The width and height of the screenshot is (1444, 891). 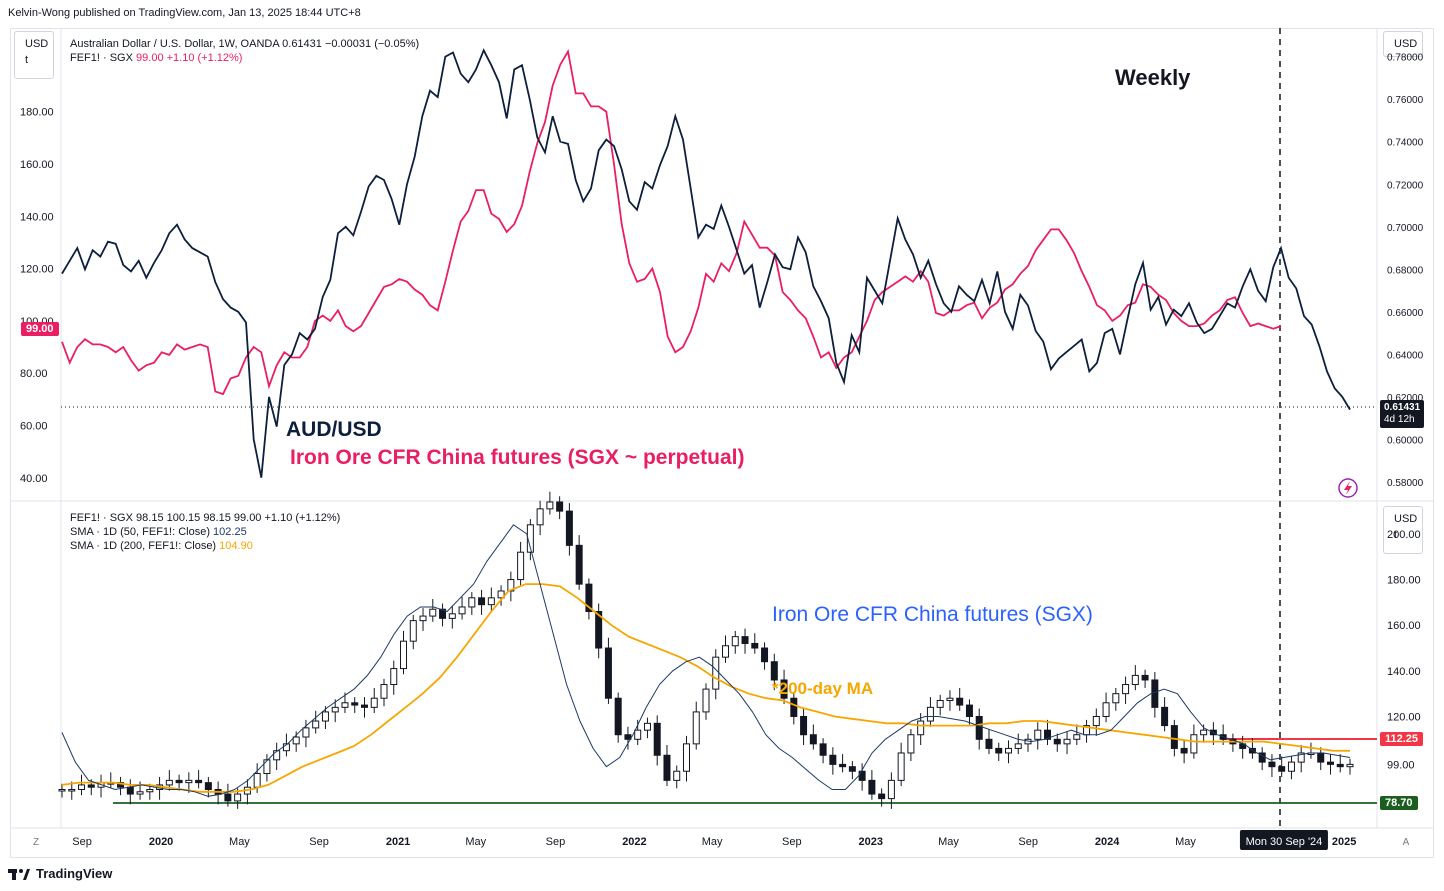 I want to click on tag-aud-countdown: 4d 12h, so click(x=1399, y=419).